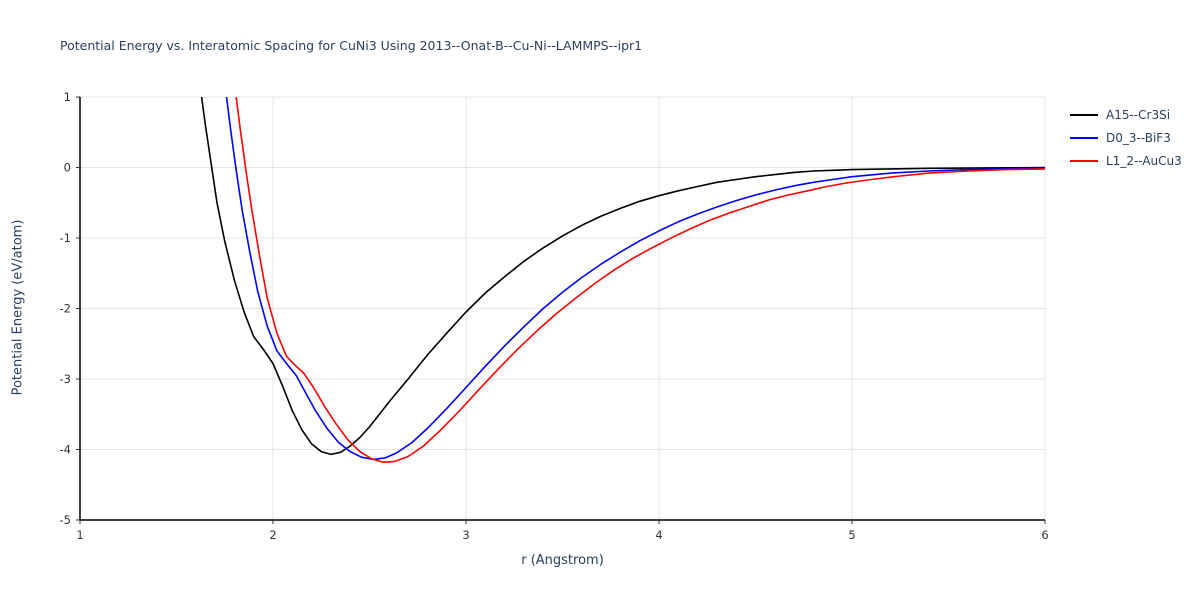  I want to click on legend-label: A15--Cr3Si, so click(1138, 114).